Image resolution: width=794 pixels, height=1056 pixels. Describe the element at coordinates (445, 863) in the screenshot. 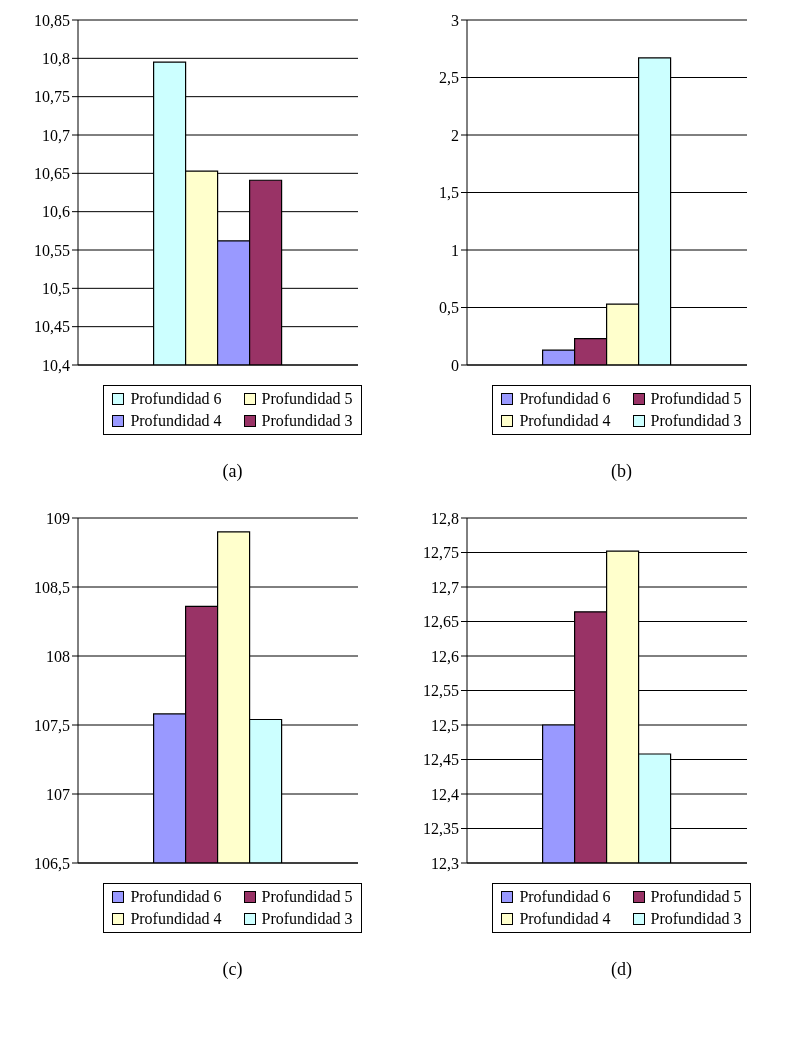

I see `y-tick-label: 12,3` at that location.